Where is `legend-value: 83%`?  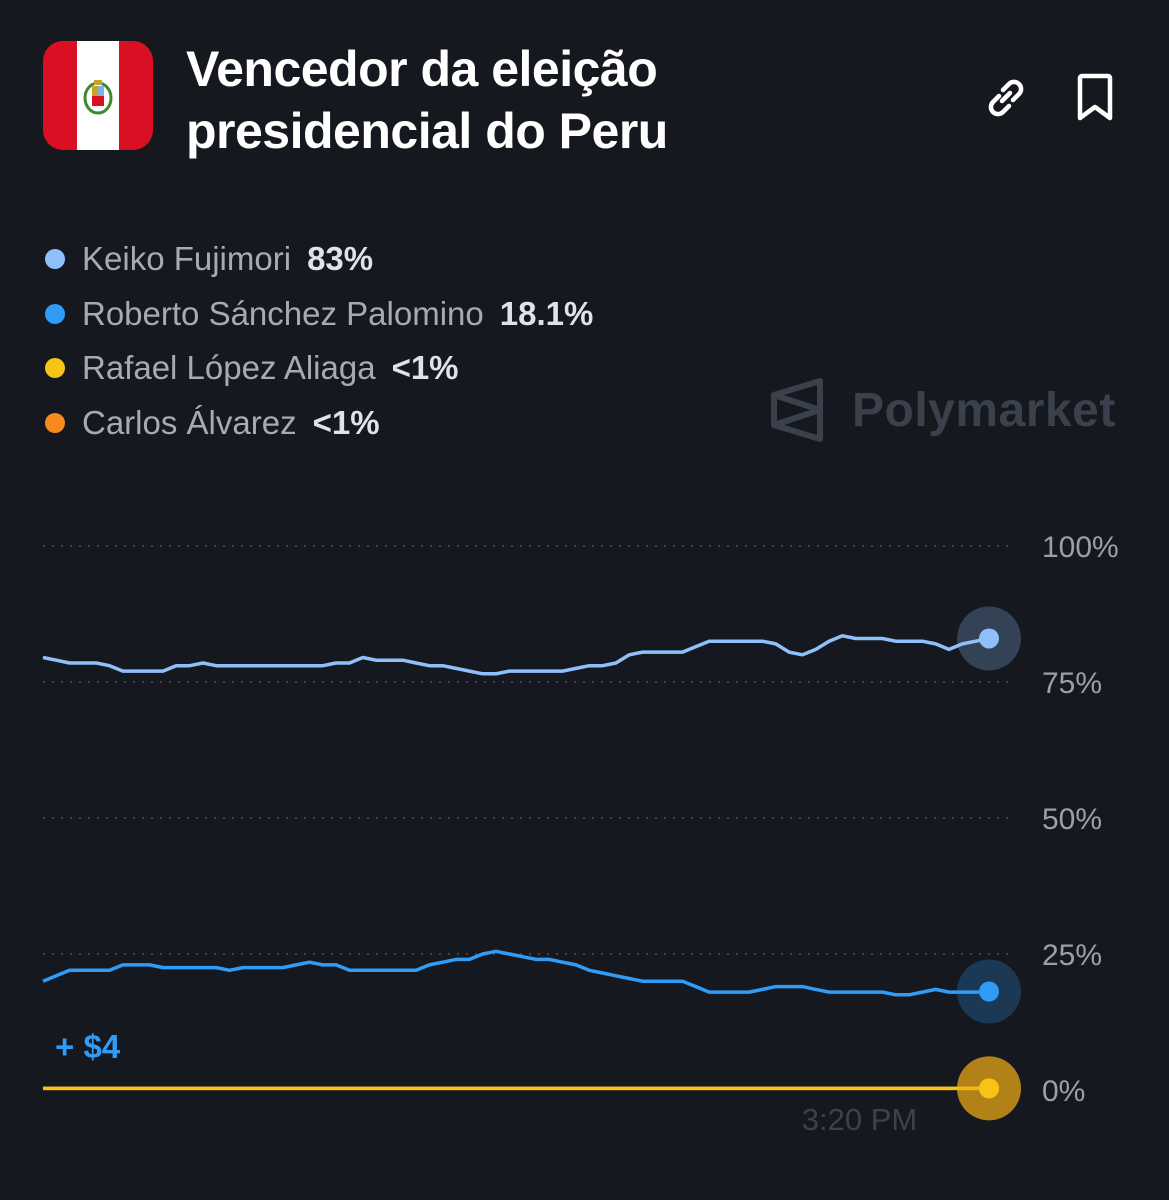
legend-value: 83% is located at coordinates (340, 259).